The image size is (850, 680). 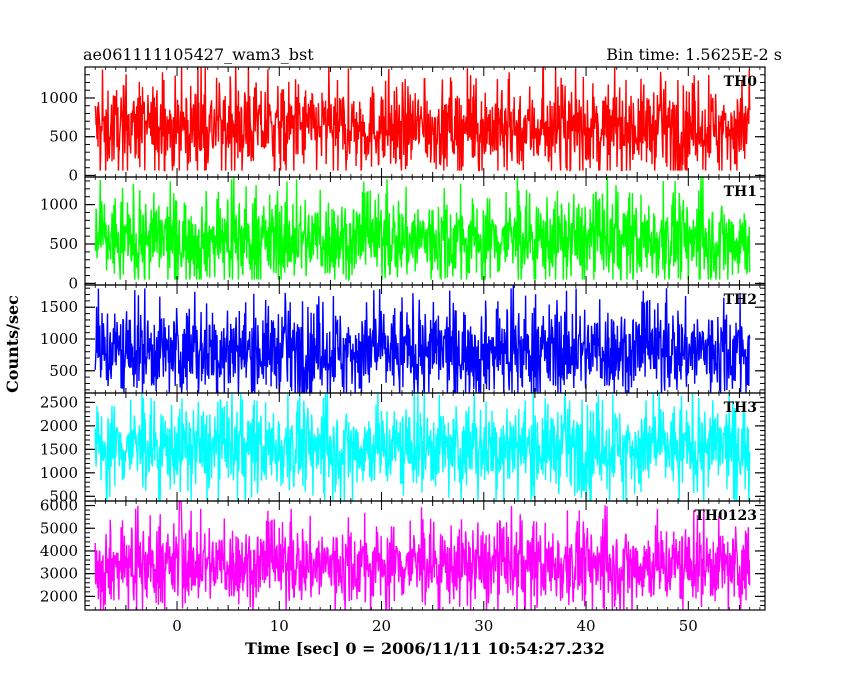 What do you see at coordinates (59, 402) in the screenshot?
I see `y-tick-label: 2500` at bounding box center [59, 402].